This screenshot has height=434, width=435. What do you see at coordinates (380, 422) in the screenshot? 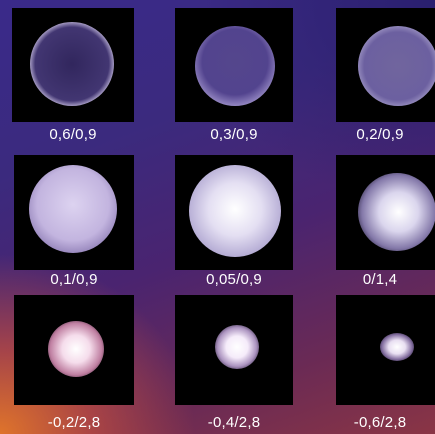
I see `panel-label-9: -0,6/2,8` at bounding box center [380, 422].